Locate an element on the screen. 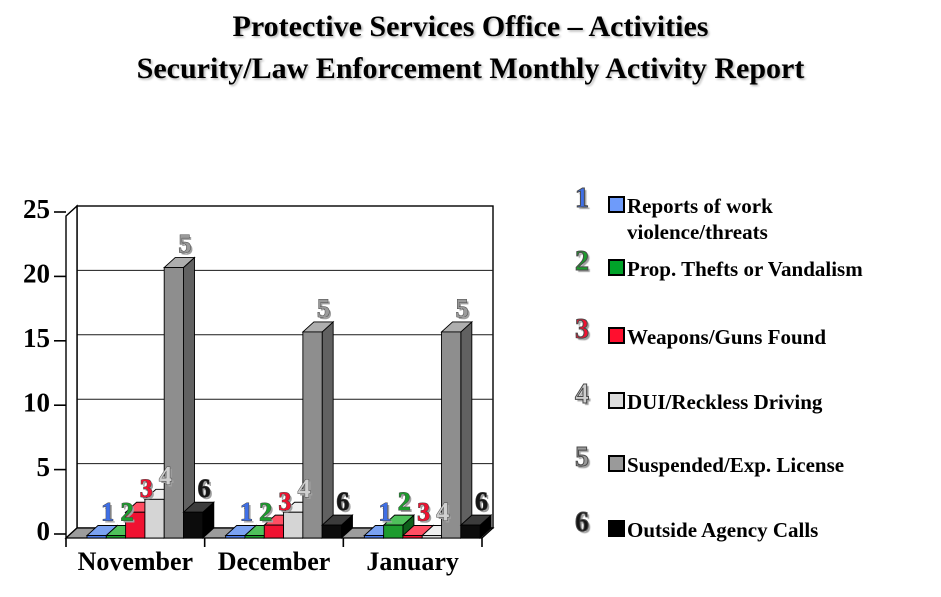 The height and width of the screenshot is (597, 941). bar-January-series4 is located at coordinates (431, 537).